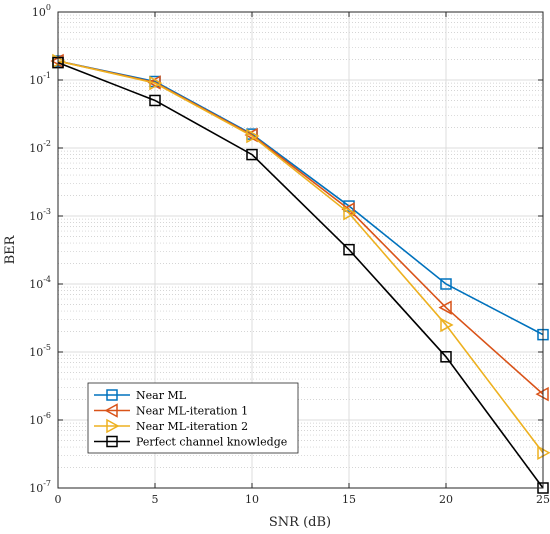 The height and width of the screenshot is (534, 550). I want to click on y-tick-label: 10⁻², so click(40, 147).